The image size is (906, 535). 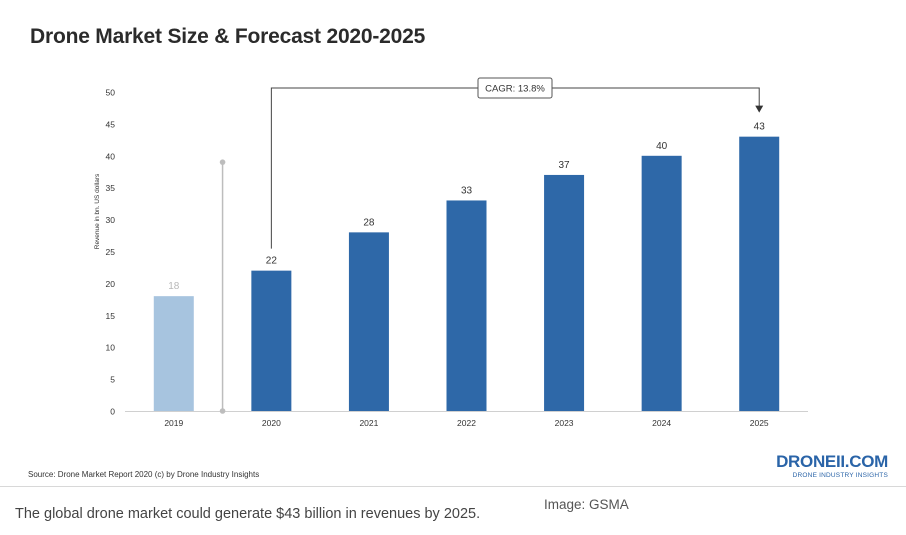 I want to click on bar-2020, so click(x=271, y=340).